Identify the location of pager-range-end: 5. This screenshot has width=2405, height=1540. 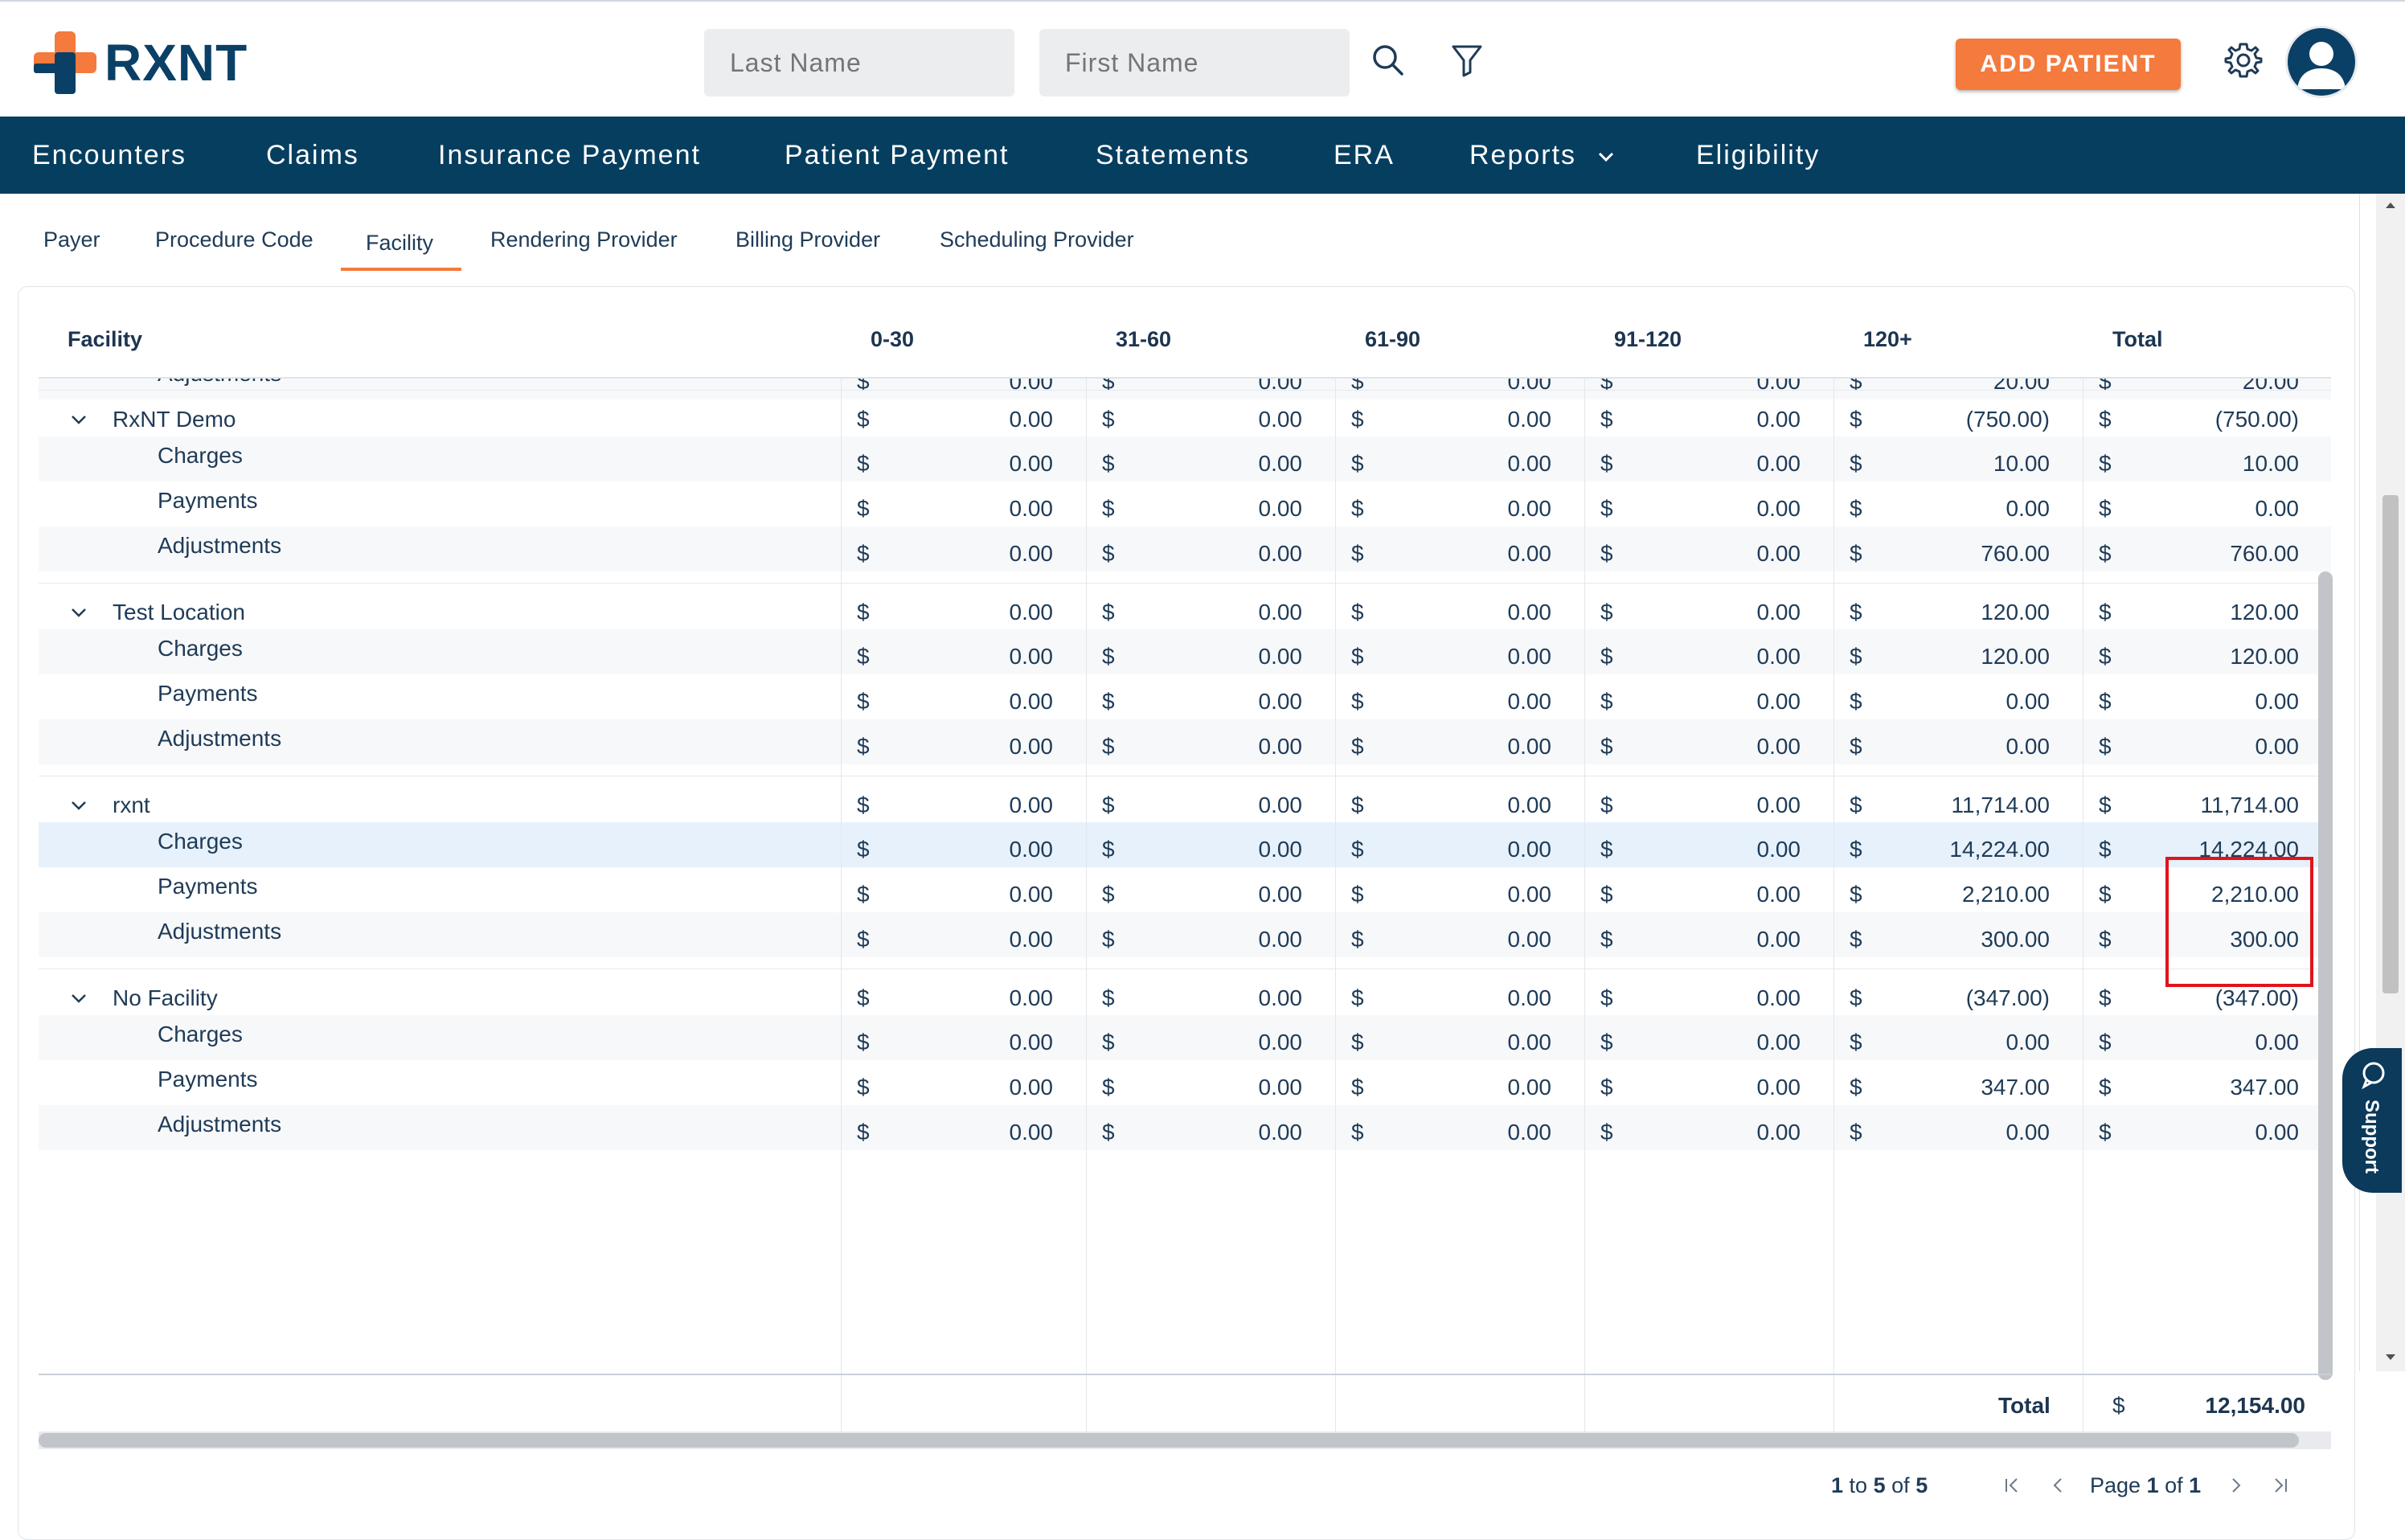
(1880, 1485).